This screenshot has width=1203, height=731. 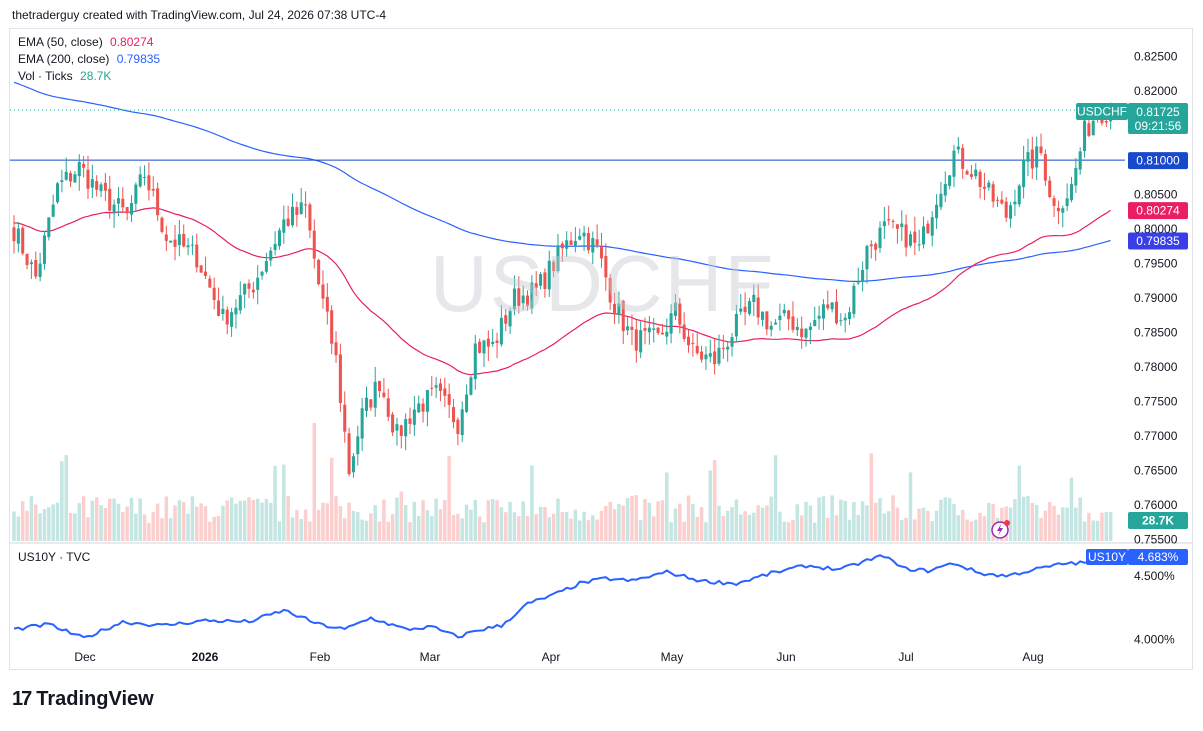 What do you see at coordinates (205, 657) in the screenshot?
I see `time-axis-label: 2026` at bounding box center [205, 657].